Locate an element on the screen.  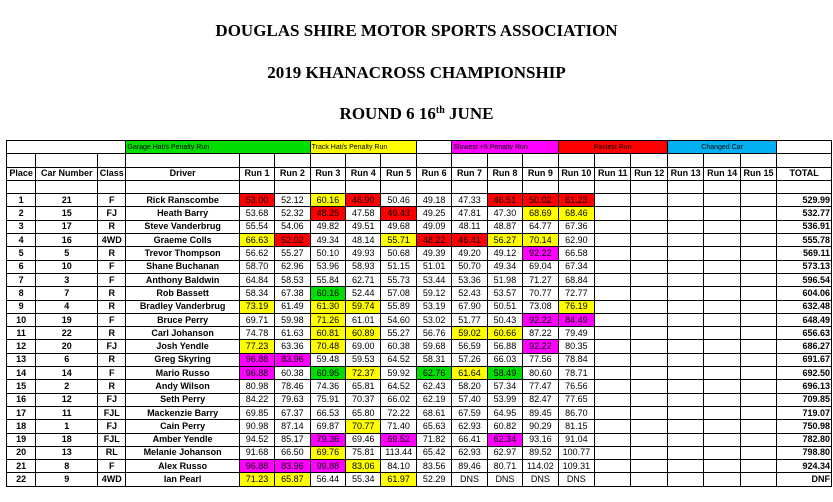
driver-cell: Josh Yendle is located at coordinates (182, 346).